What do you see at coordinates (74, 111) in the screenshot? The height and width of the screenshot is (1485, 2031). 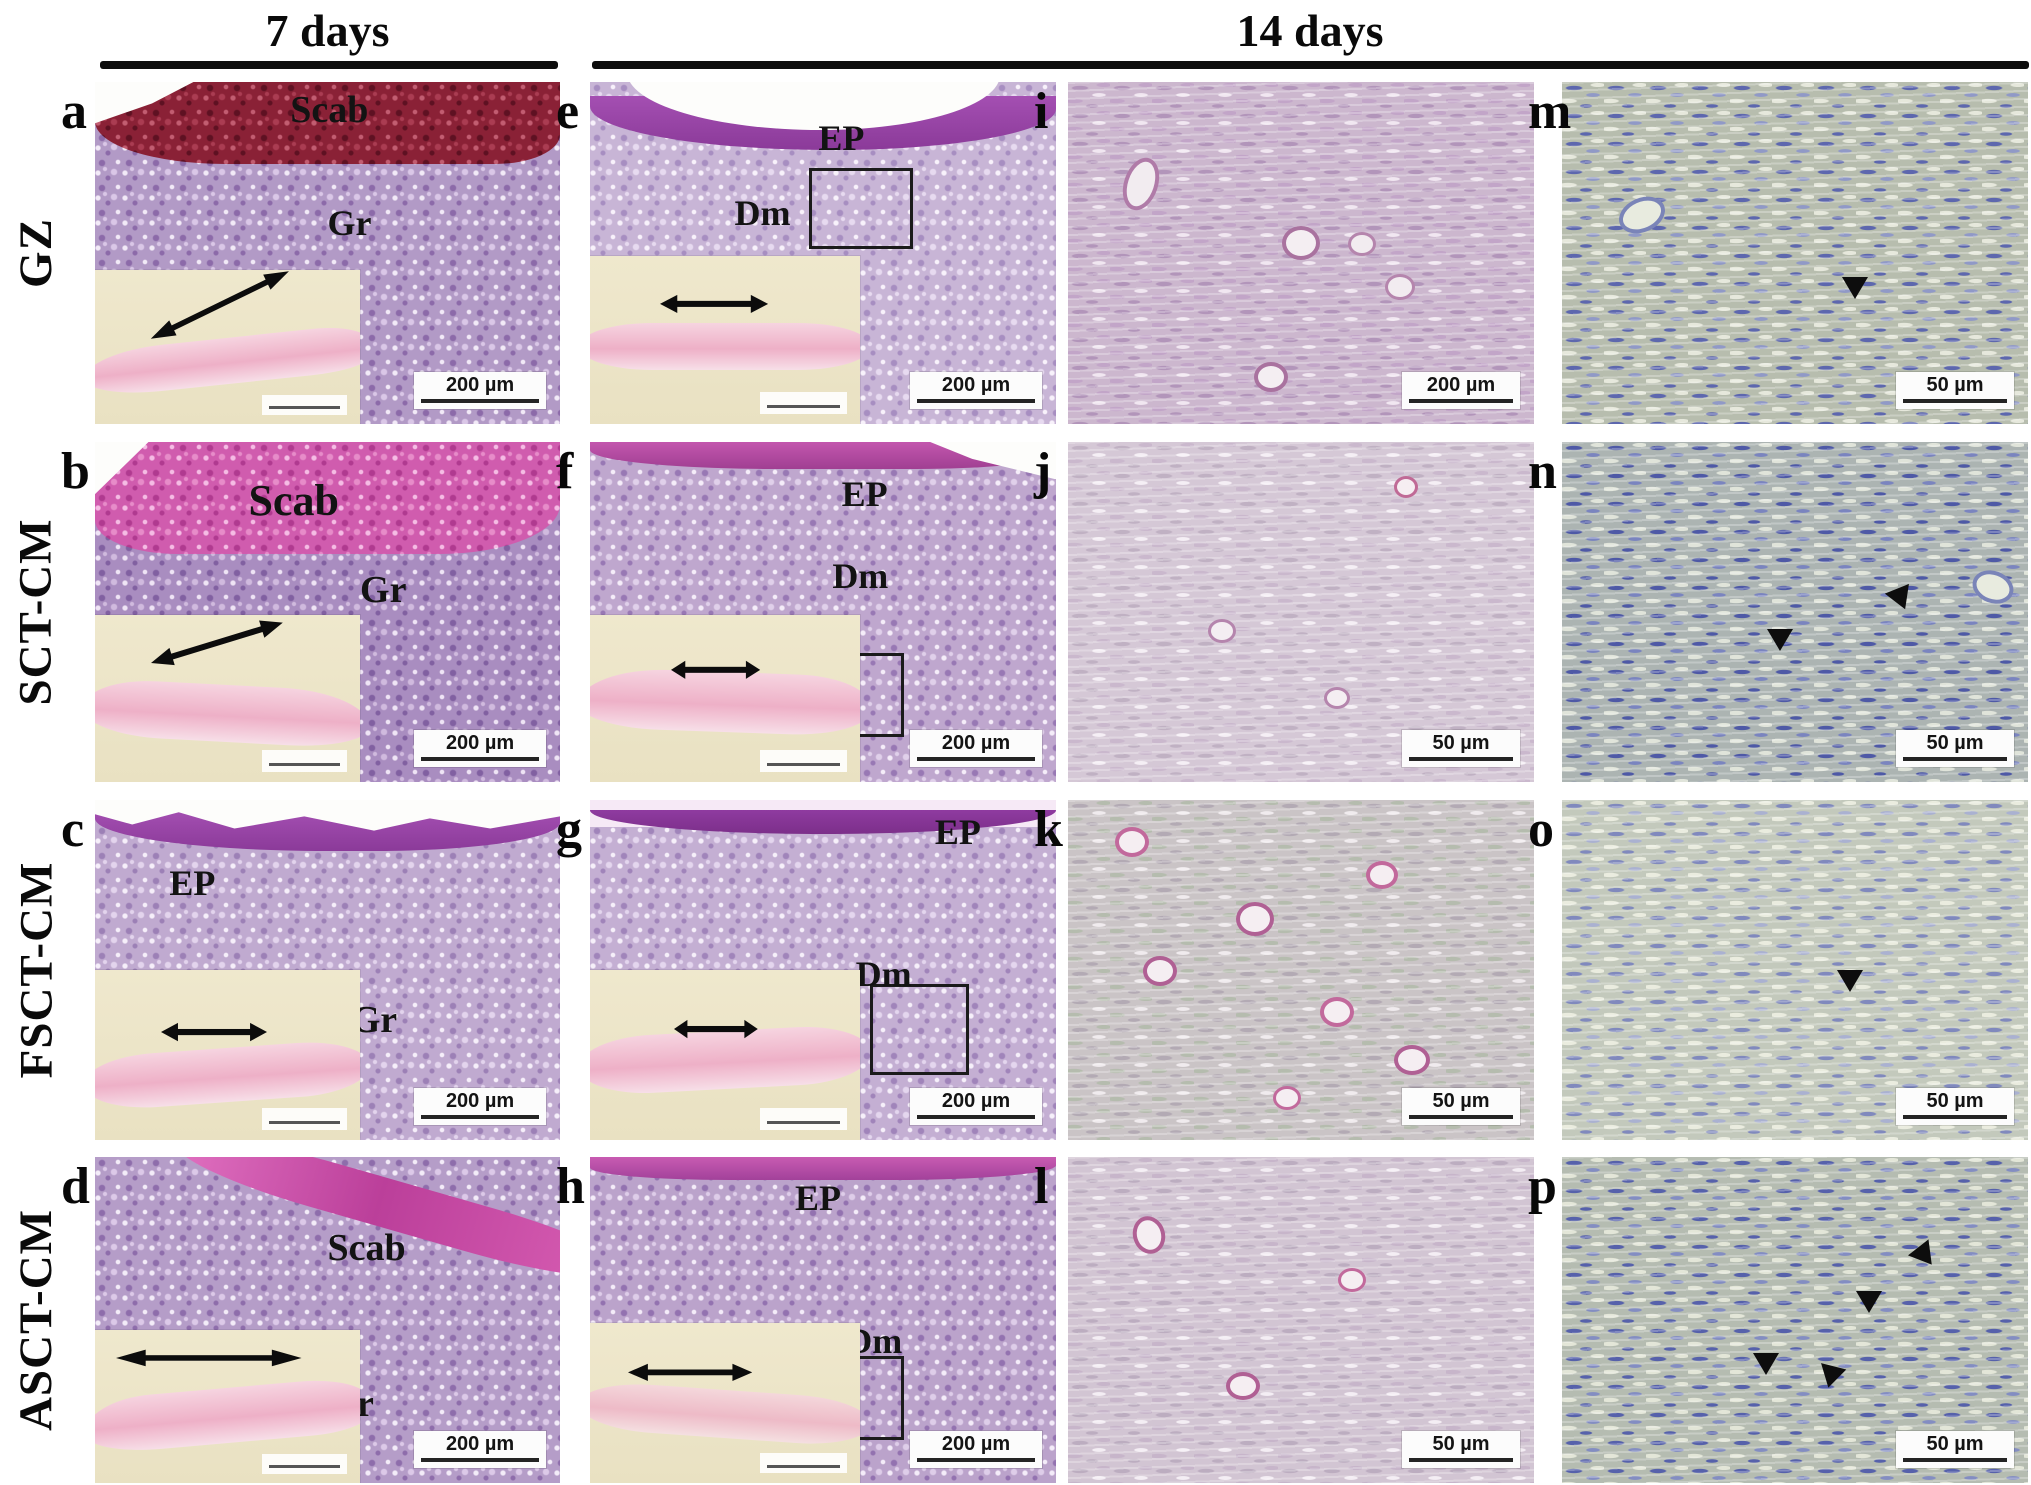 I see `panel-letter: a` at bounding box center [74, 111].